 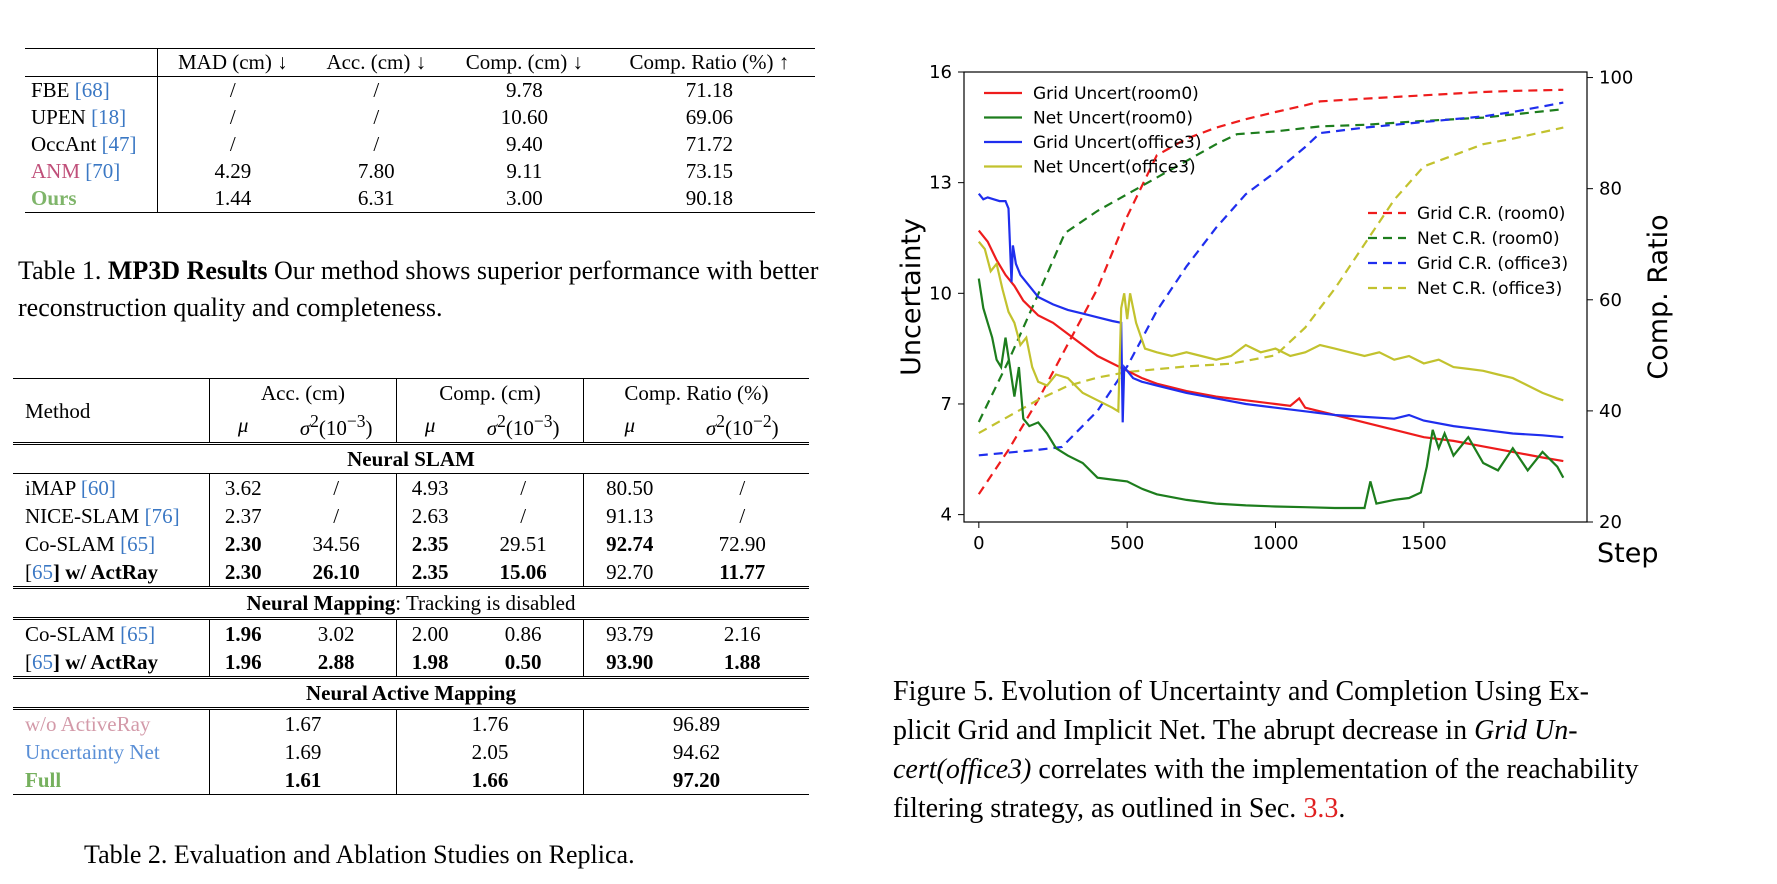 What do you see at coordinates (490, 752) in the screenshot?
I see `table-cell: 2.05` at bounding box center [490, 752].